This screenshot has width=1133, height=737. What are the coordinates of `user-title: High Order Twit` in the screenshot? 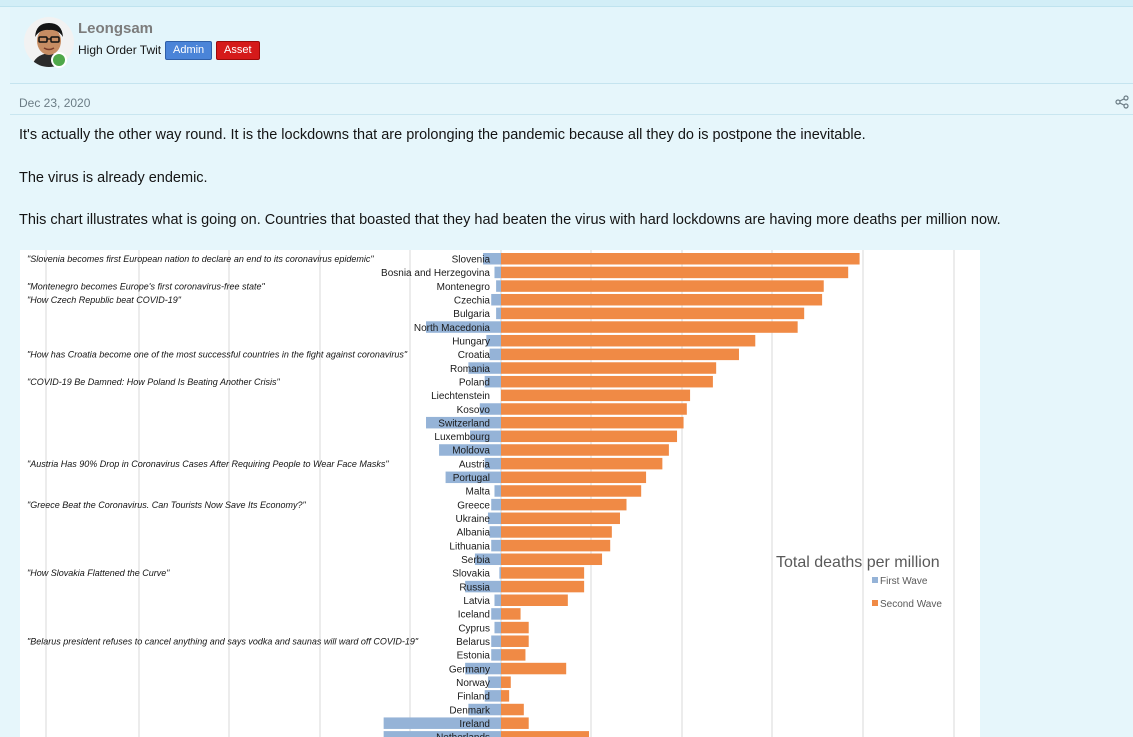 It's located at (120, 50).